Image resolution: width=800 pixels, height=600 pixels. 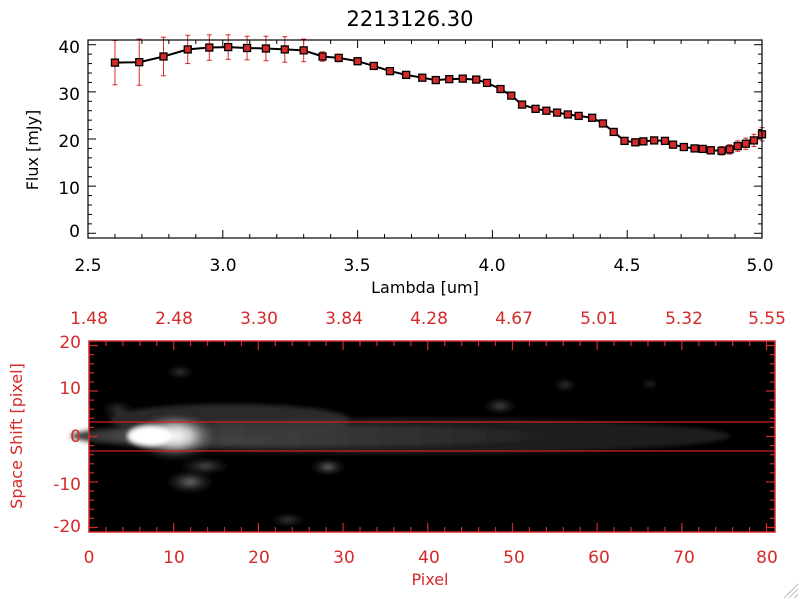 I want to click on wavelength-tick-label: 4.28, so click(x=429, y=319).